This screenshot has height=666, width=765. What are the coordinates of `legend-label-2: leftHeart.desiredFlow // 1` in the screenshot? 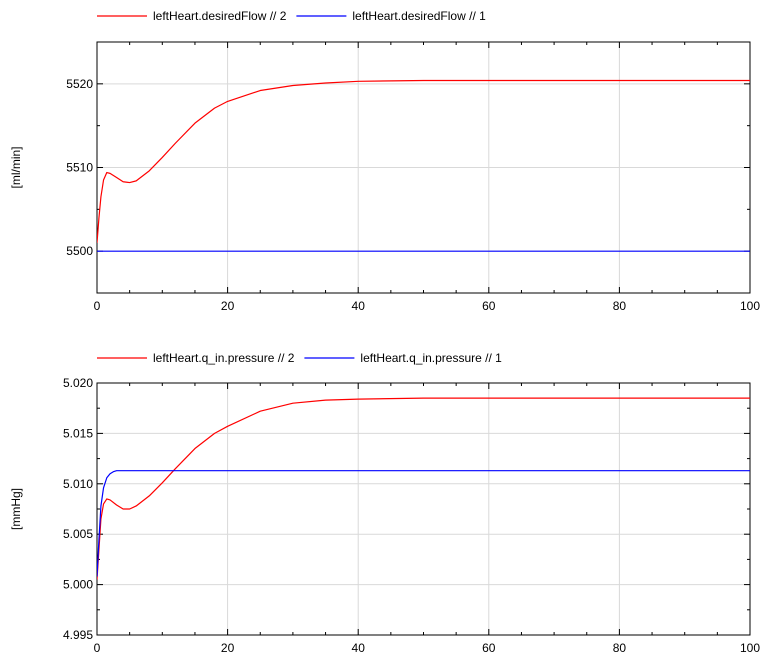 It's located at (419, 16).